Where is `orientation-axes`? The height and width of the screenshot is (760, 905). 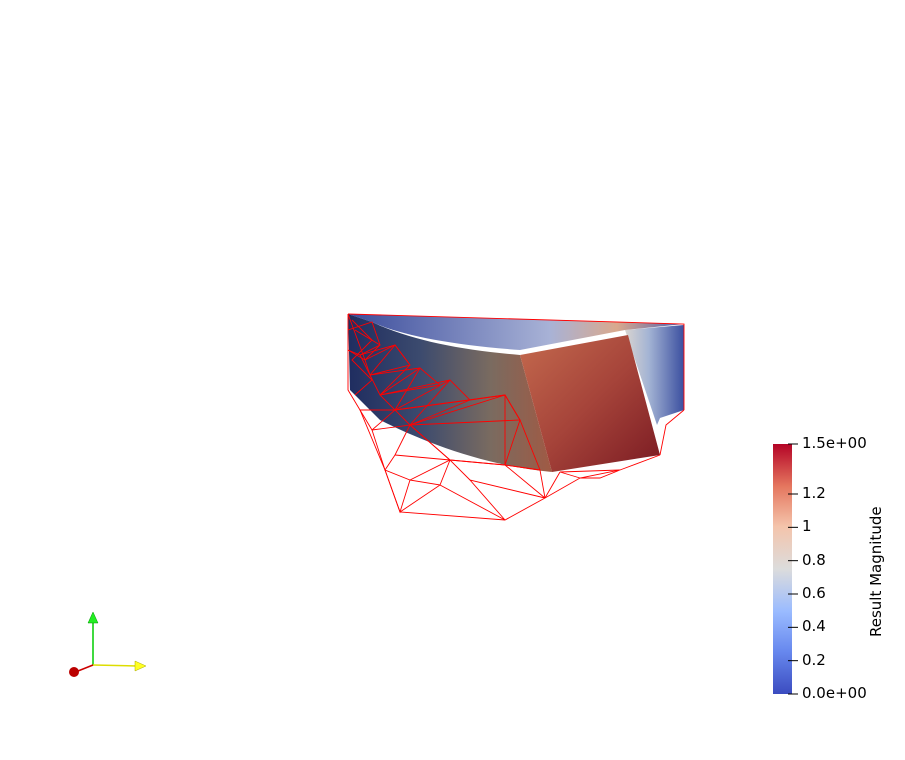 orientation-axes is located at coordinates (108, 644).